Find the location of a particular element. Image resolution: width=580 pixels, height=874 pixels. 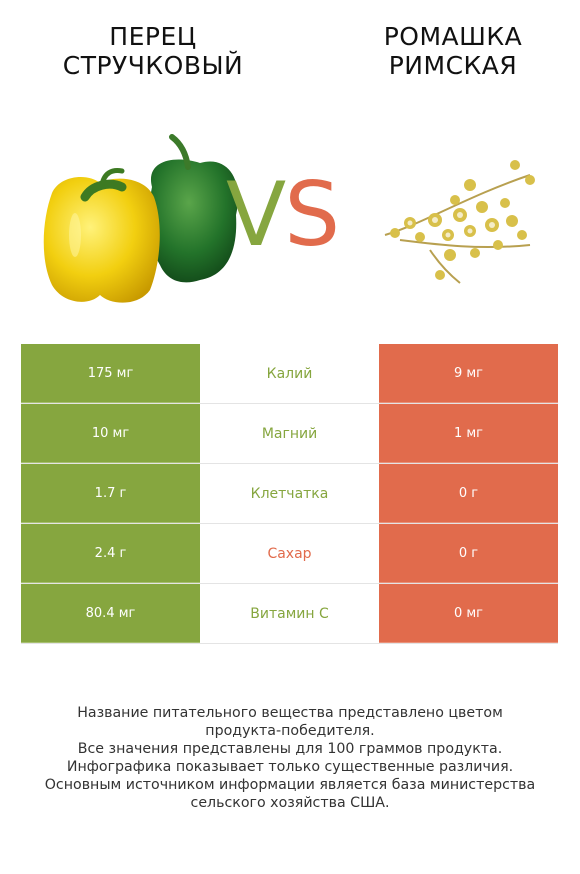

left-value: 80.4 мг is located at coordinates (110, 613).